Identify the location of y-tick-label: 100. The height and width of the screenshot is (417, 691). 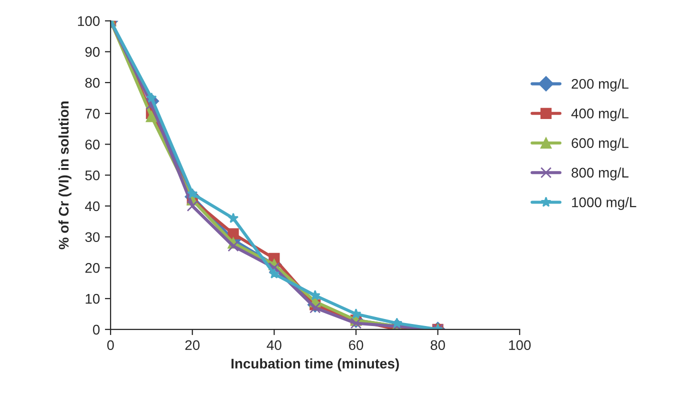
(89, 21).